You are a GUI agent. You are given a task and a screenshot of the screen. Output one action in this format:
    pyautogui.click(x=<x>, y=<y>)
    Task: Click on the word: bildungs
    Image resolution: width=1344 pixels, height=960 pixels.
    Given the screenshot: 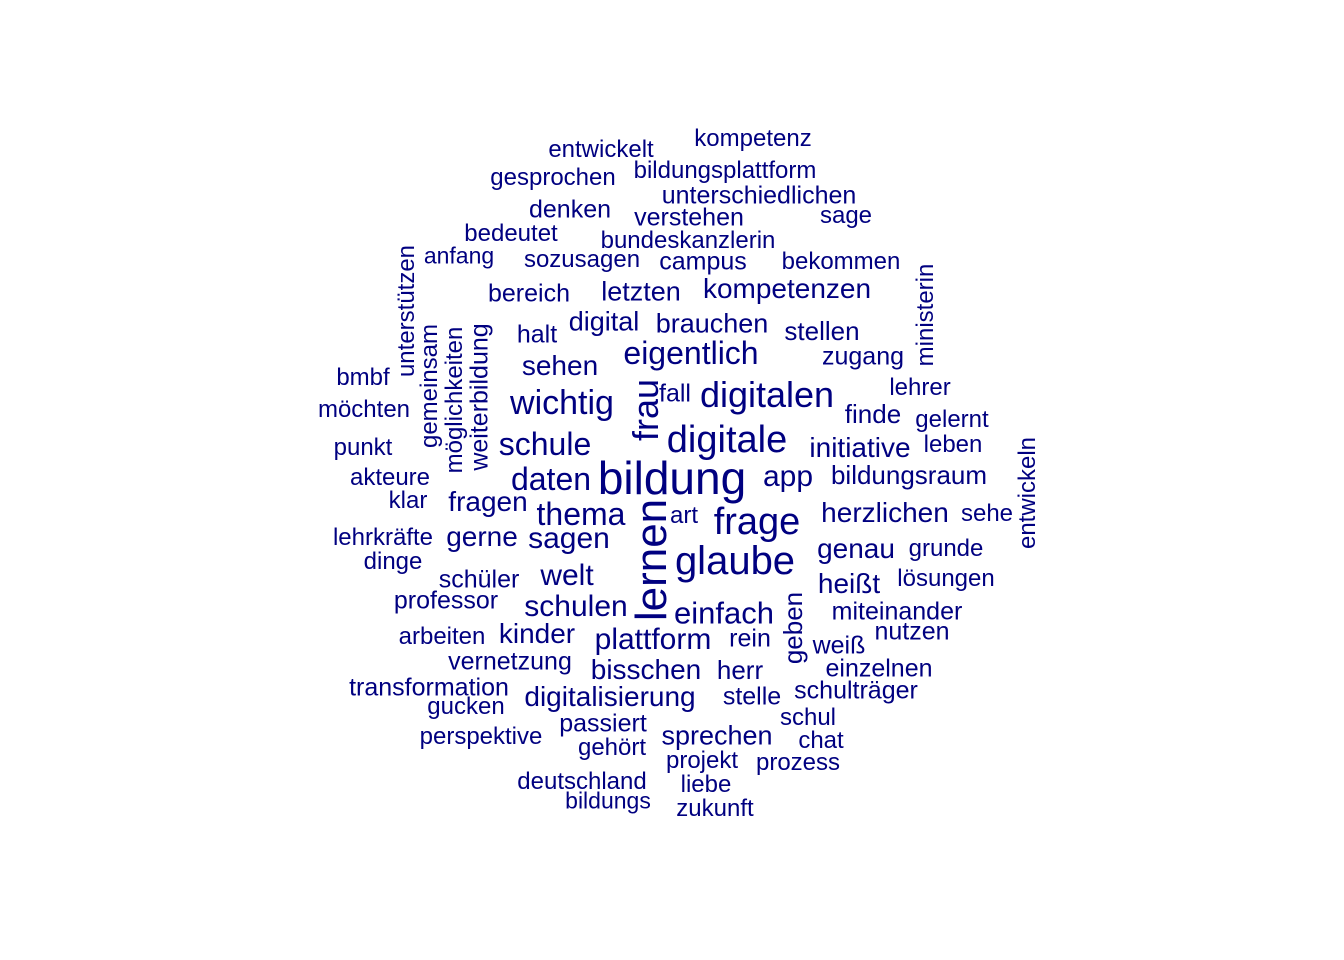 What is the action you would take?
    pyautogui.click(x=608, y=800)
    